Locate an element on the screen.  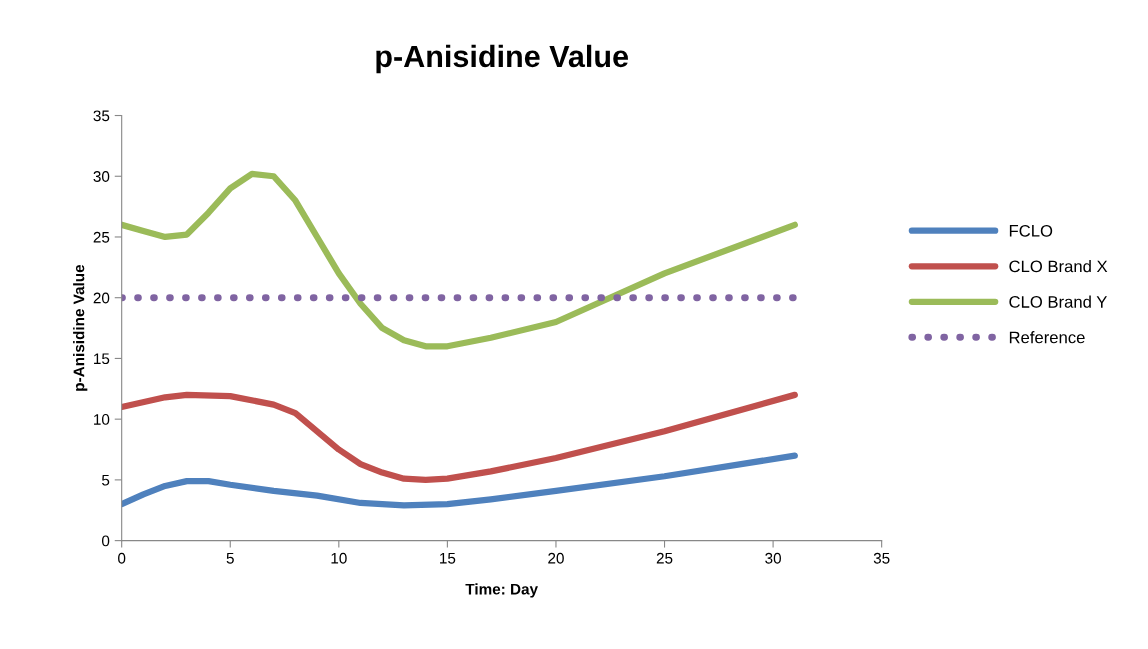
legend-label: FCLO is located at coordinates (1031, 230).